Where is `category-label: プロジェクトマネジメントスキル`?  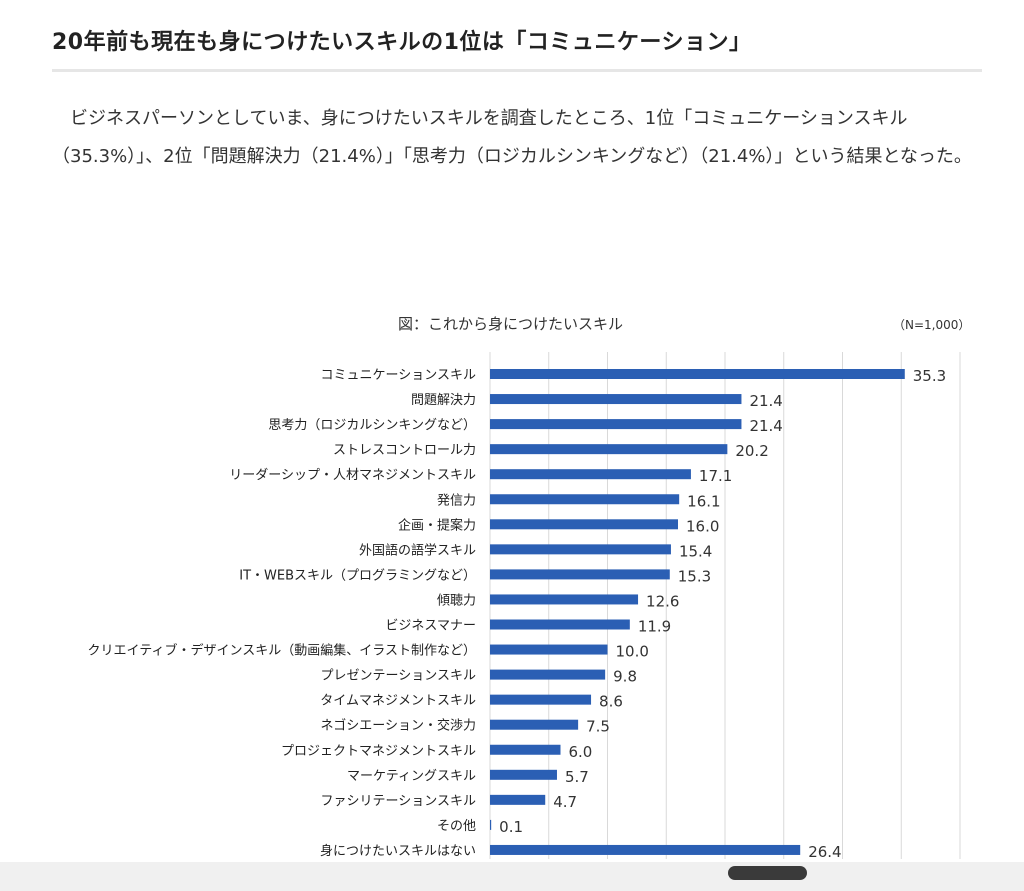 category-label: プロジェクトマネジメントスキル is located at coordinates (378, 751).